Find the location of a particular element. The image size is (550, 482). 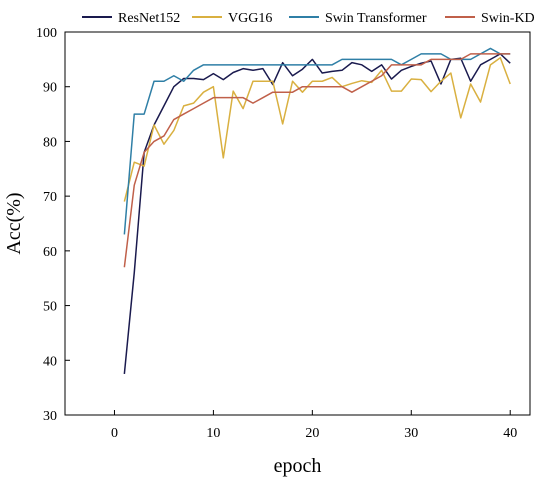

y-tick-label: 40 is located at coordinates (50, 361).